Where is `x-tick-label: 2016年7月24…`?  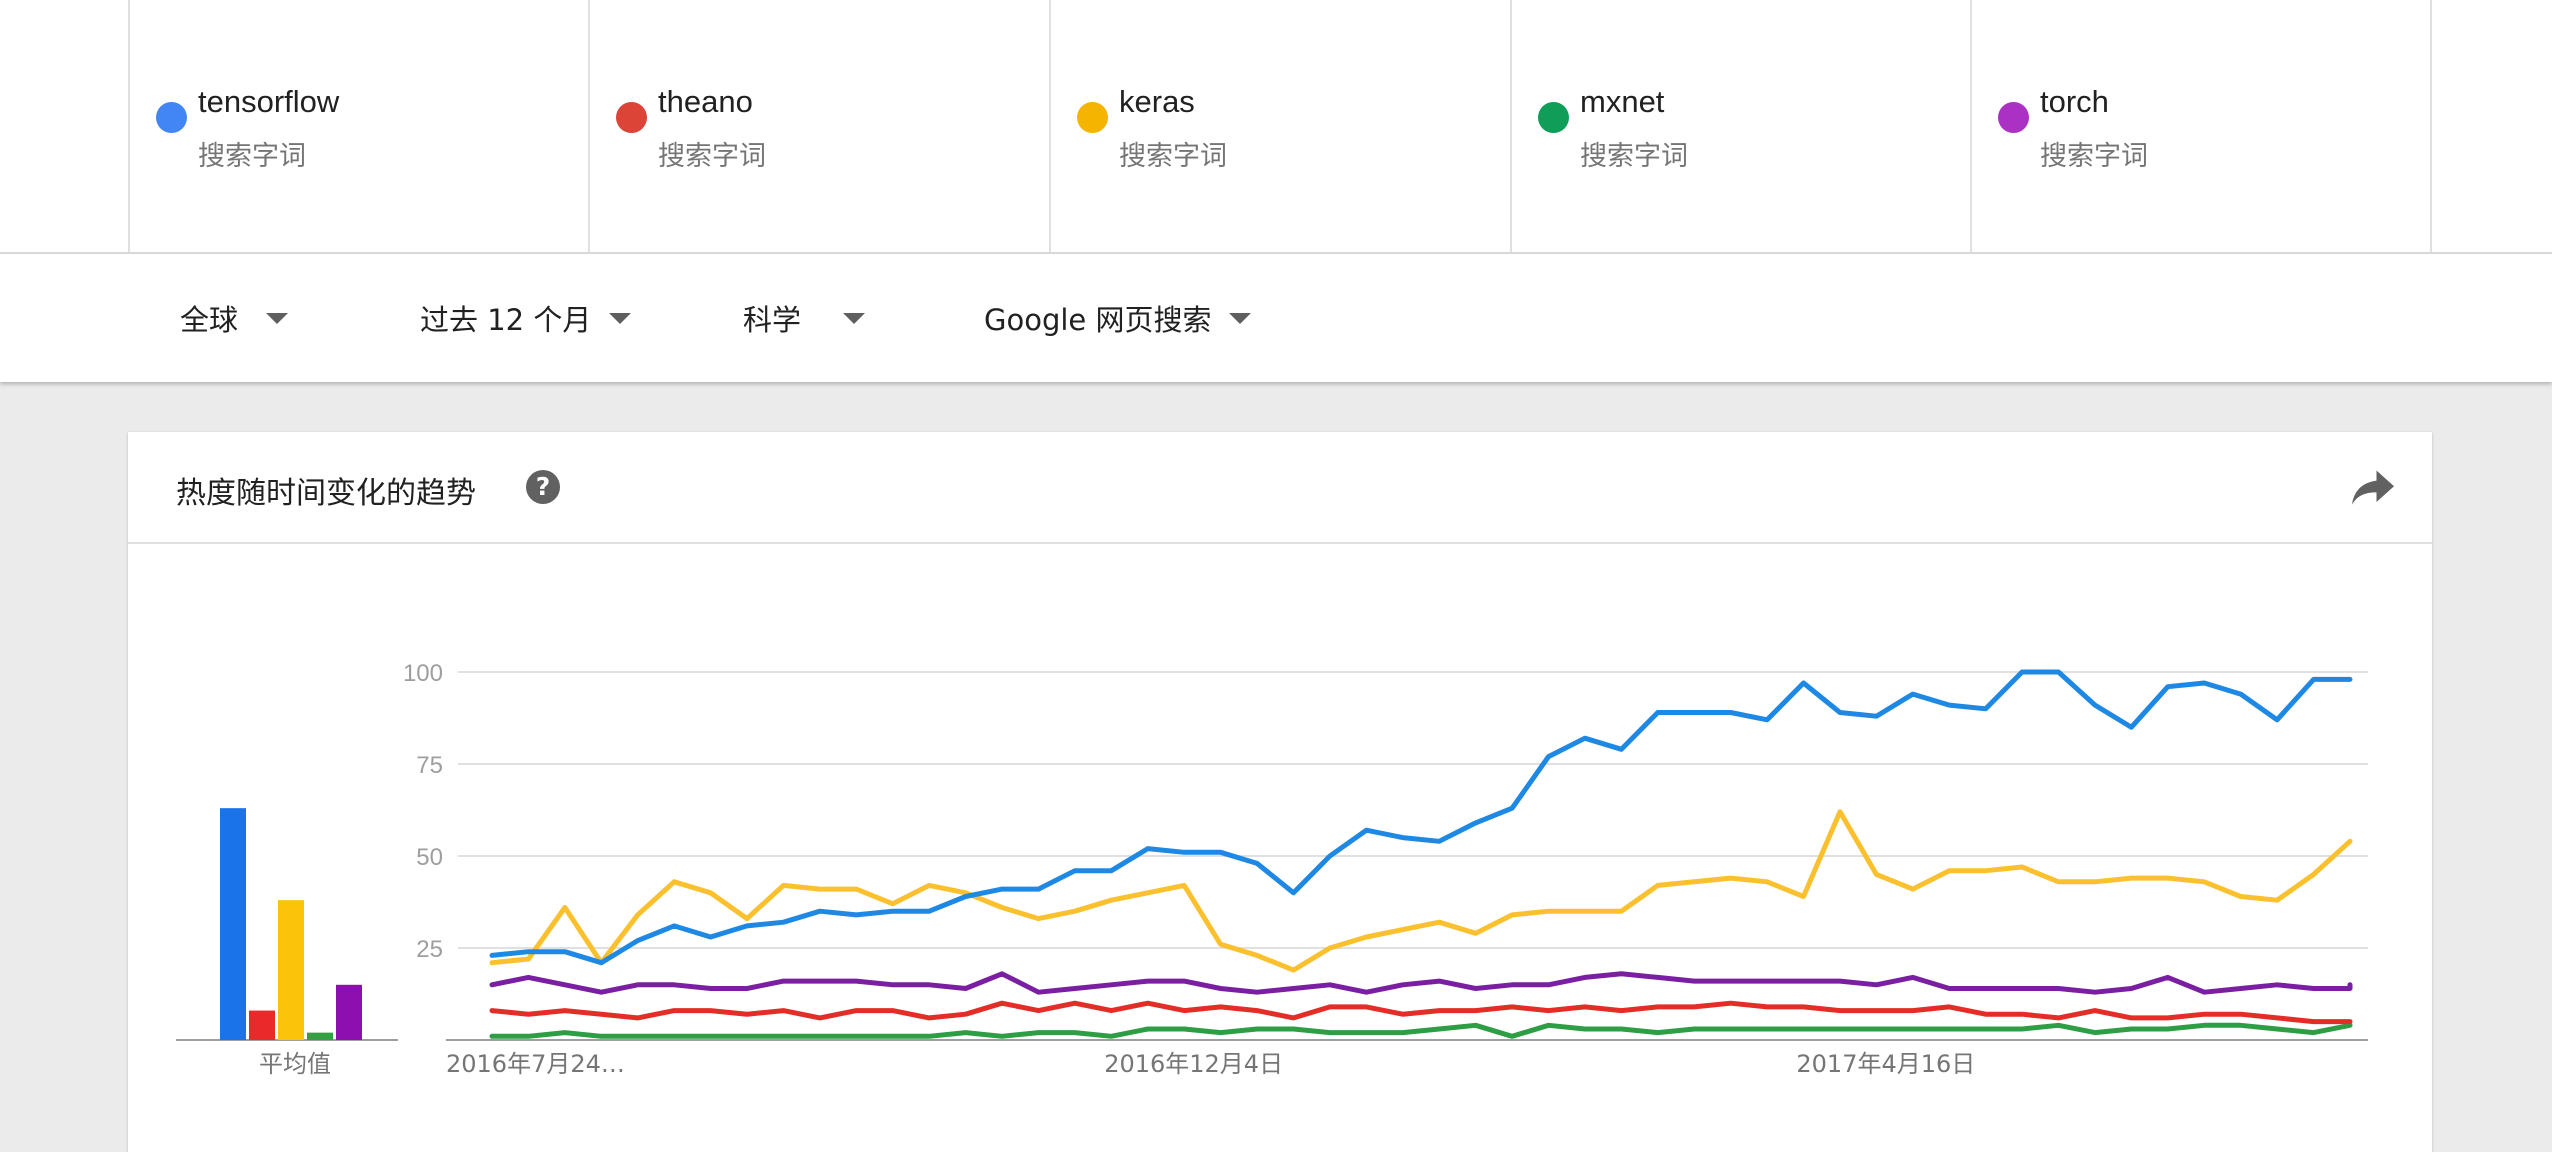
x-tick-label: 2016年7月24… is located at coordinates (535, 1064).